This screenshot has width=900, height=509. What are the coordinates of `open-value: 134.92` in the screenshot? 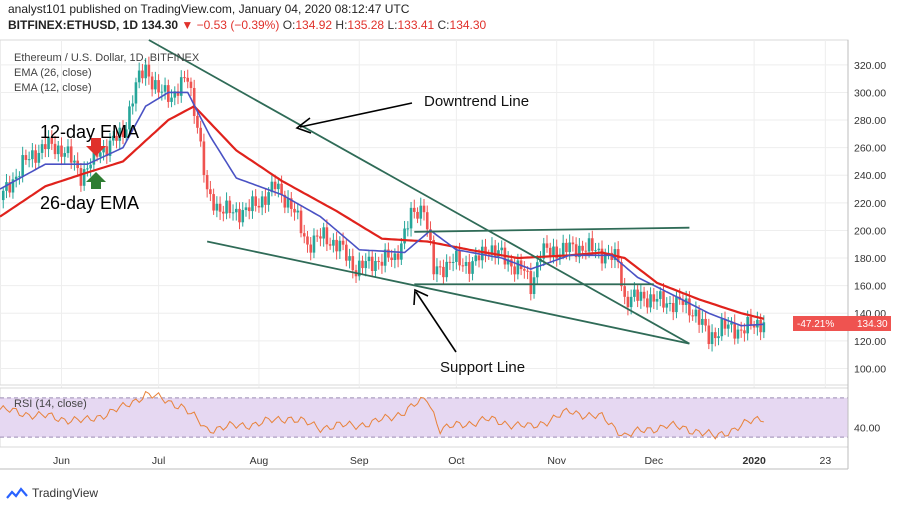 It's located at (314, 25).